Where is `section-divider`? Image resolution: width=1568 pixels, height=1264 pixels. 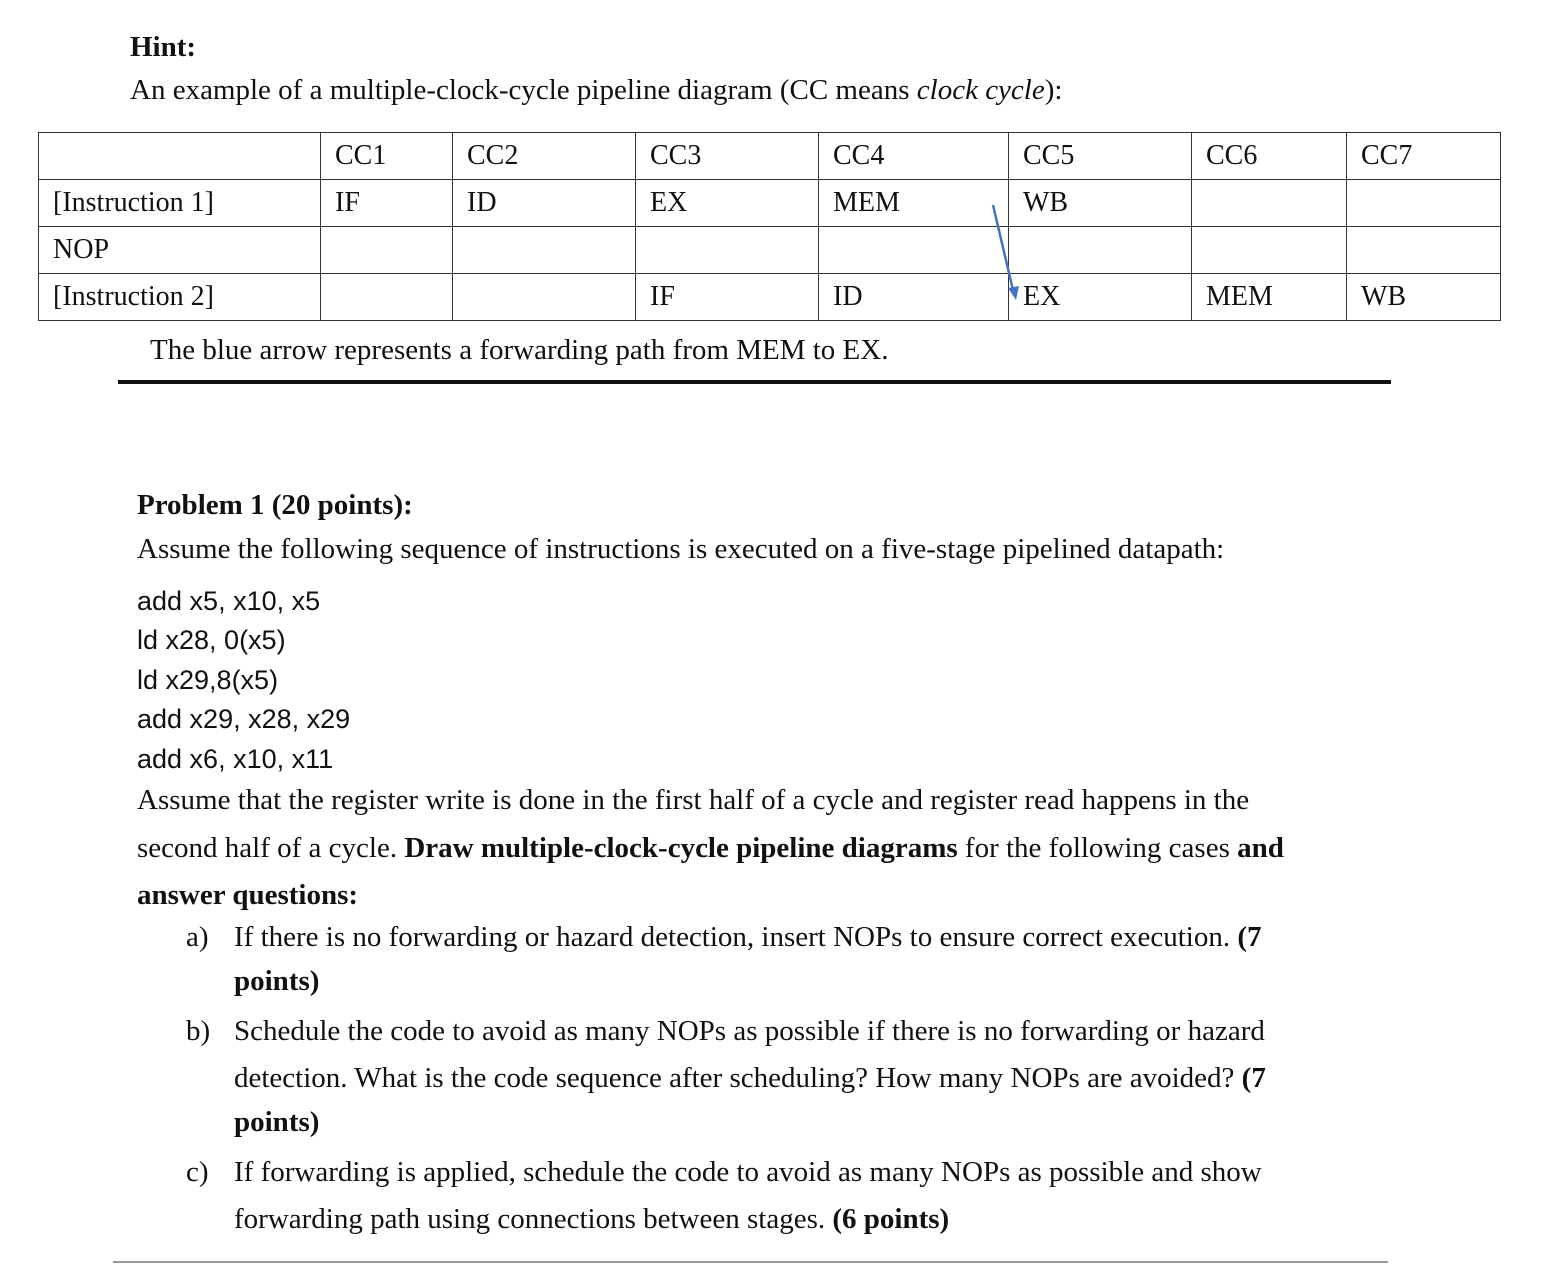 section-divider is located at coordinates (754, 382).